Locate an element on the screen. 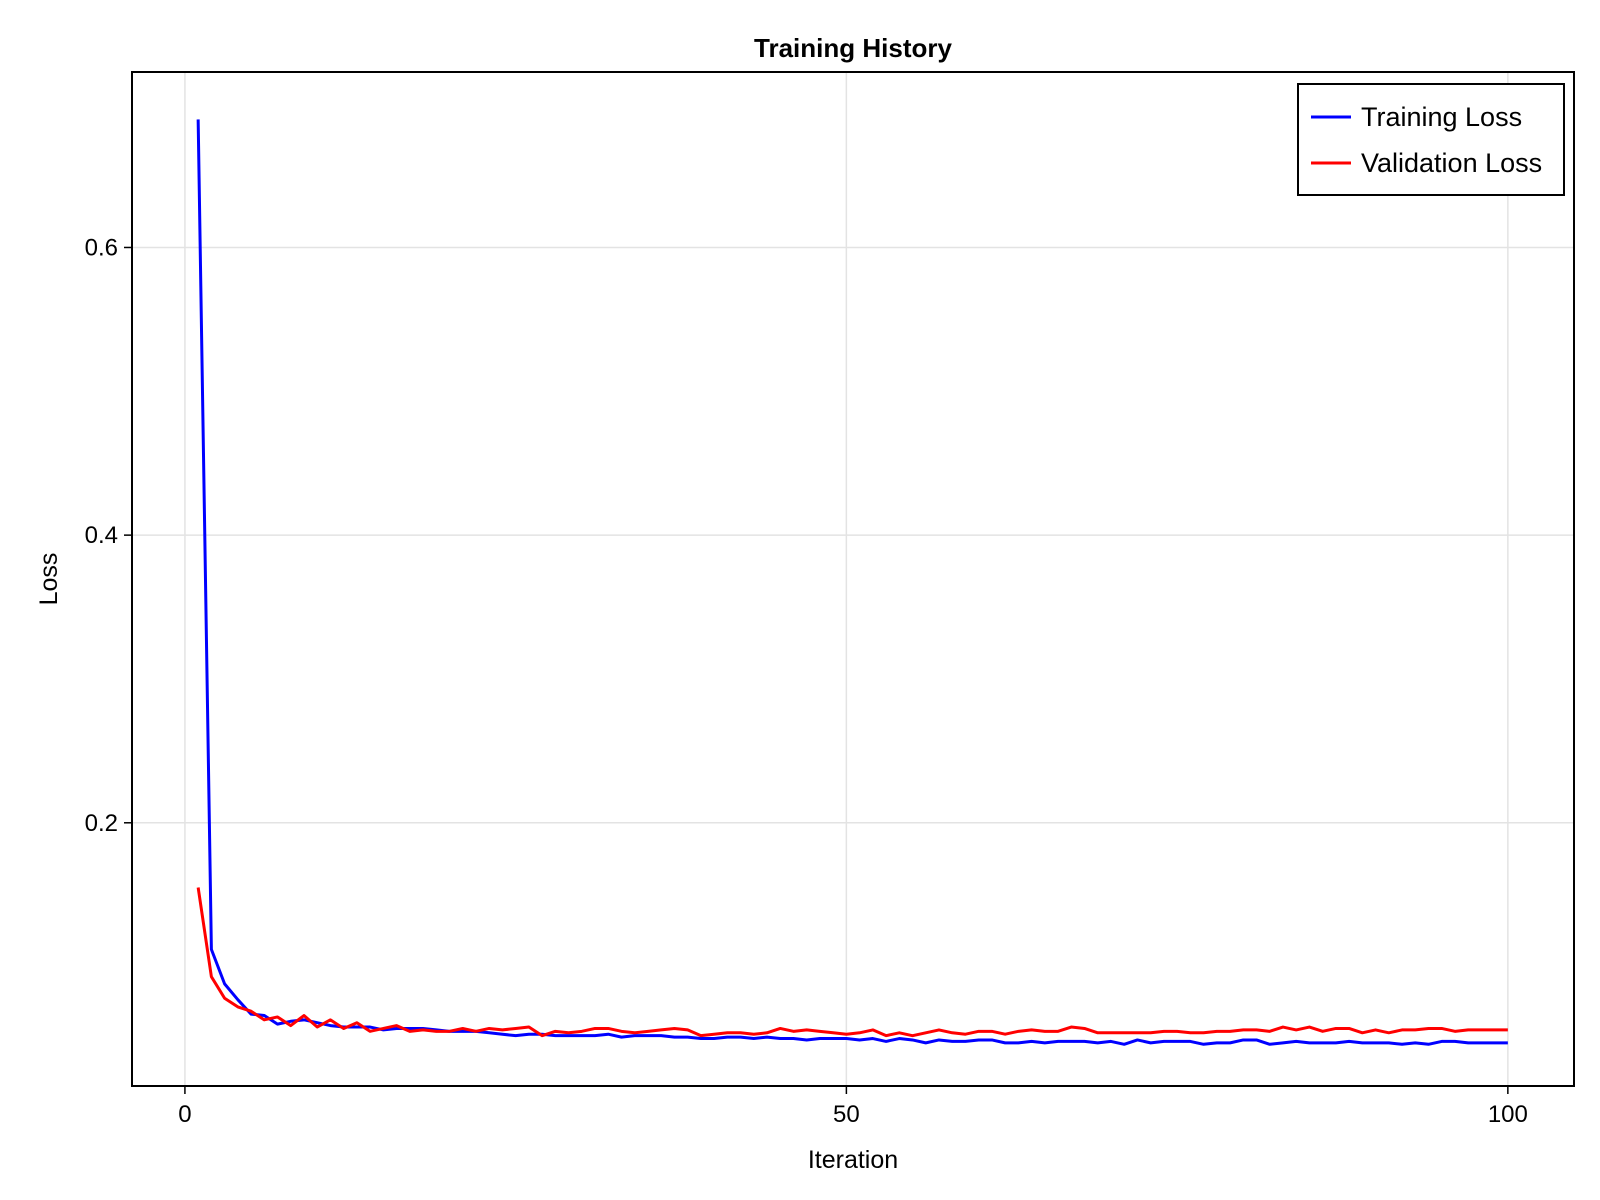 The image size is (1600, 1200). chart-title: Training History is located at coordinates (853, 48).